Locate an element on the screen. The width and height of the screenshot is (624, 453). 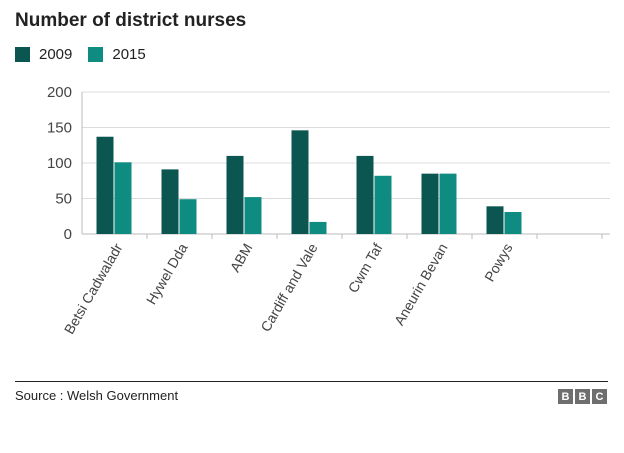
x-tick-label: Aneurin Bevan is located at coordinates (421, 285).